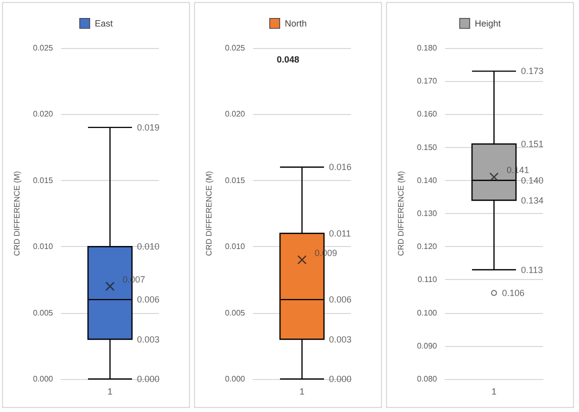 The width and height of the screenshot is (579, 412). I want to click on legend-label: Height, so click(488, 23).